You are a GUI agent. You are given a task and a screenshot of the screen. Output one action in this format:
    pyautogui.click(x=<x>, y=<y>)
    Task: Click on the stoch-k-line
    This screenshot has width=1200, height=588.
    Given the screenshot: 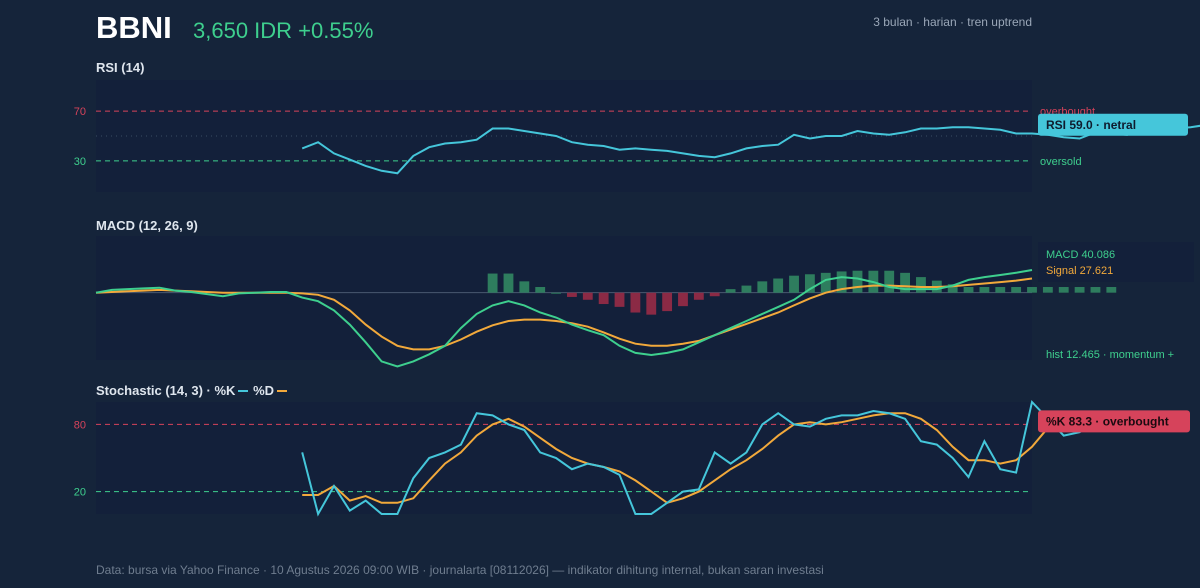 What is the action you would take?
    pyautogui.click(x=699, y=458)
    